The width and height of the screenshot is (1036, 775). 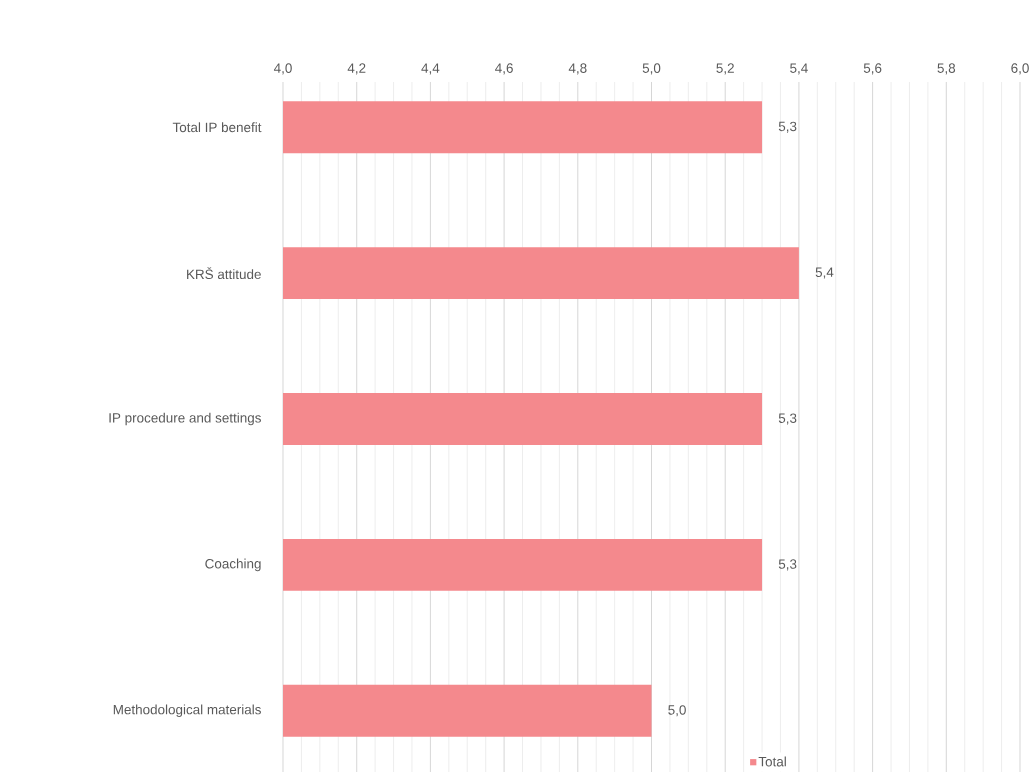 What do you see at coordinates (799, 69) in the screenshot?
I see `x-tick-label: 5,4` at bounding box center [799, 69].